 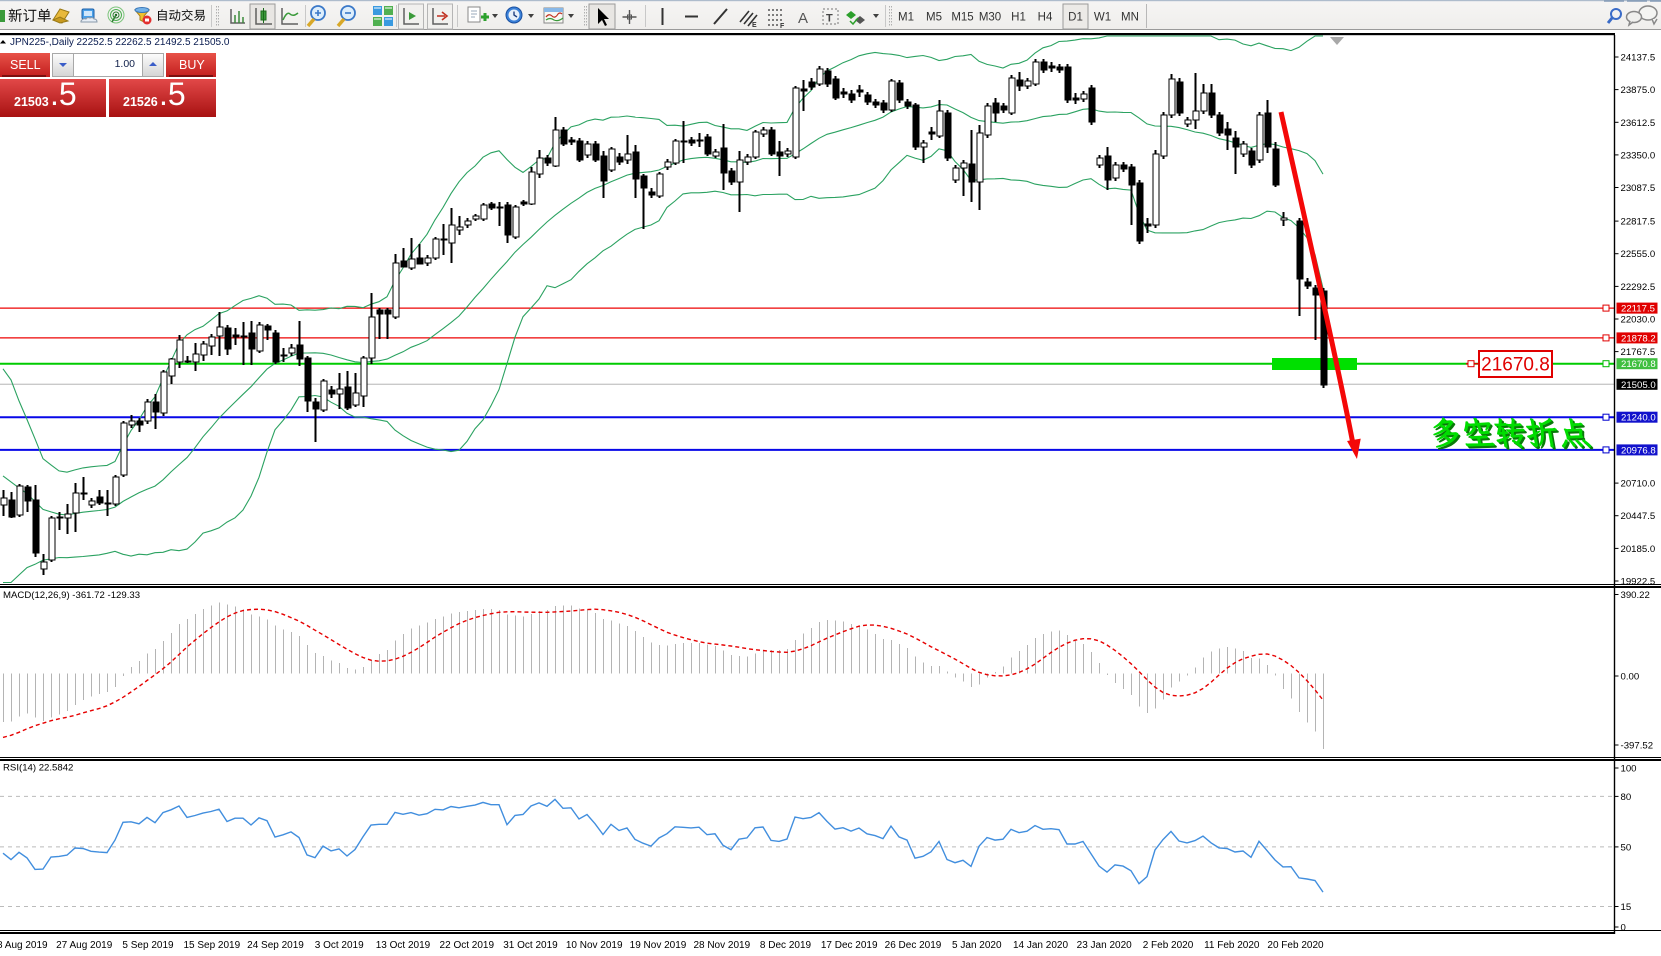 I want to click on svg-text: 26 Dec 2019, so click(x=913, y=945).